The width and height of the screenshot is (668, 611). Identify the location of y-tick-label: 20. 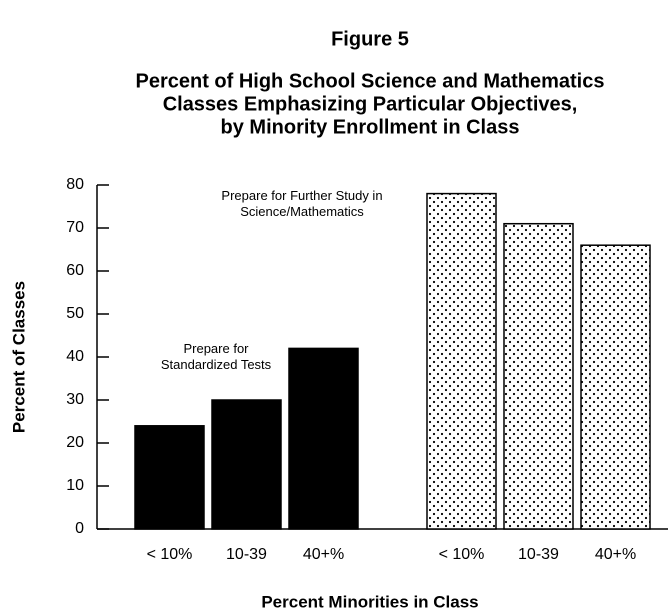
(75, 442).